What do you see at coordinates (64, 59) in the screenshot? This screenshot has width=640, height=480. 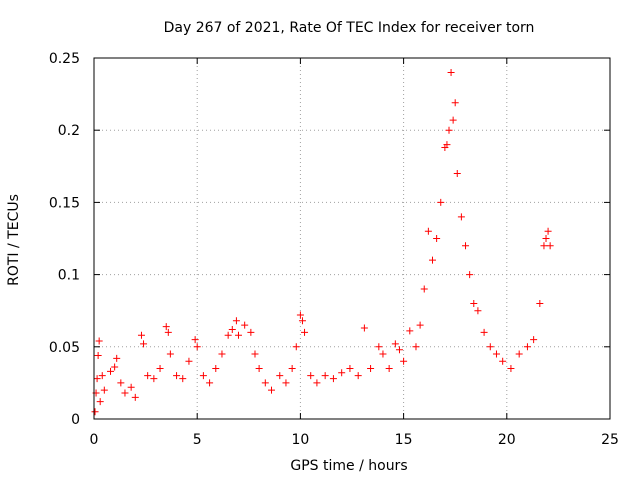 I see `y-tick-label: 0.25` at bounding box center [64, 59].